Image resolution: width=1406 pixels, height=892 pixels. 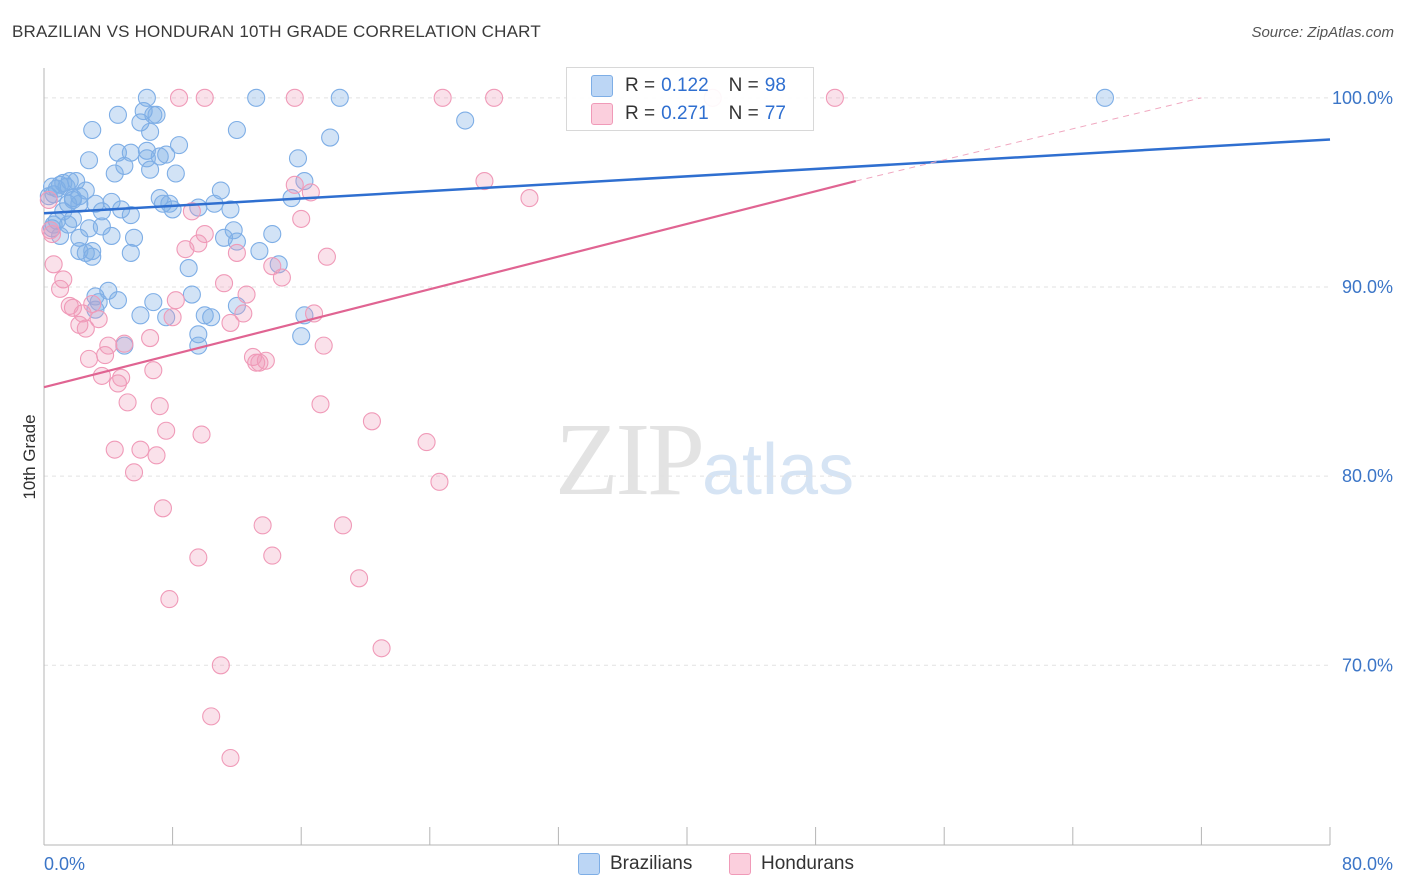 What do you see at coordinates (1367, 864) in the screenshot?
I see `x-tick-label: 80.0%` at bounding box center [1367, 864].